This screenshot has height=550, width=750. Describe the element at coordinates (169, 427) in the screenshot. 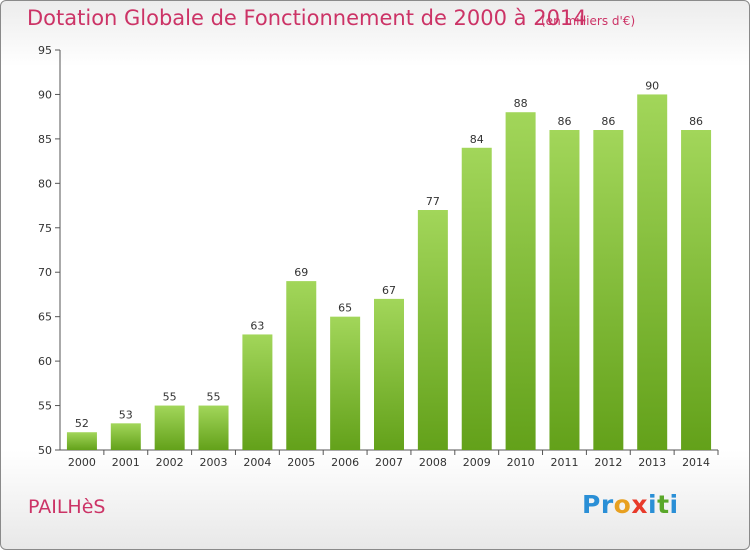

I see `bar-2002` at that location.